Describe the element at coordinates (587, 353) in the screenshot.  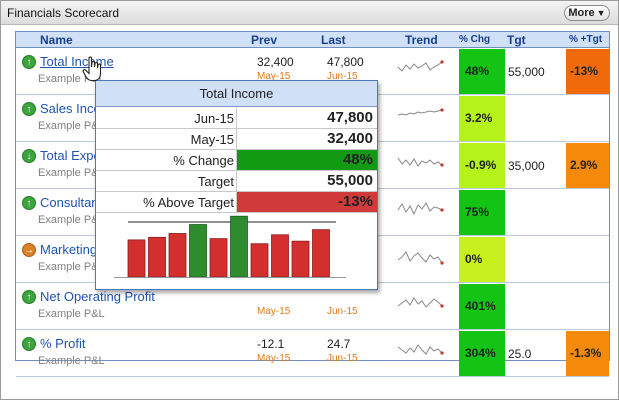
I see `row-pct-target: -1.3%` at that location.